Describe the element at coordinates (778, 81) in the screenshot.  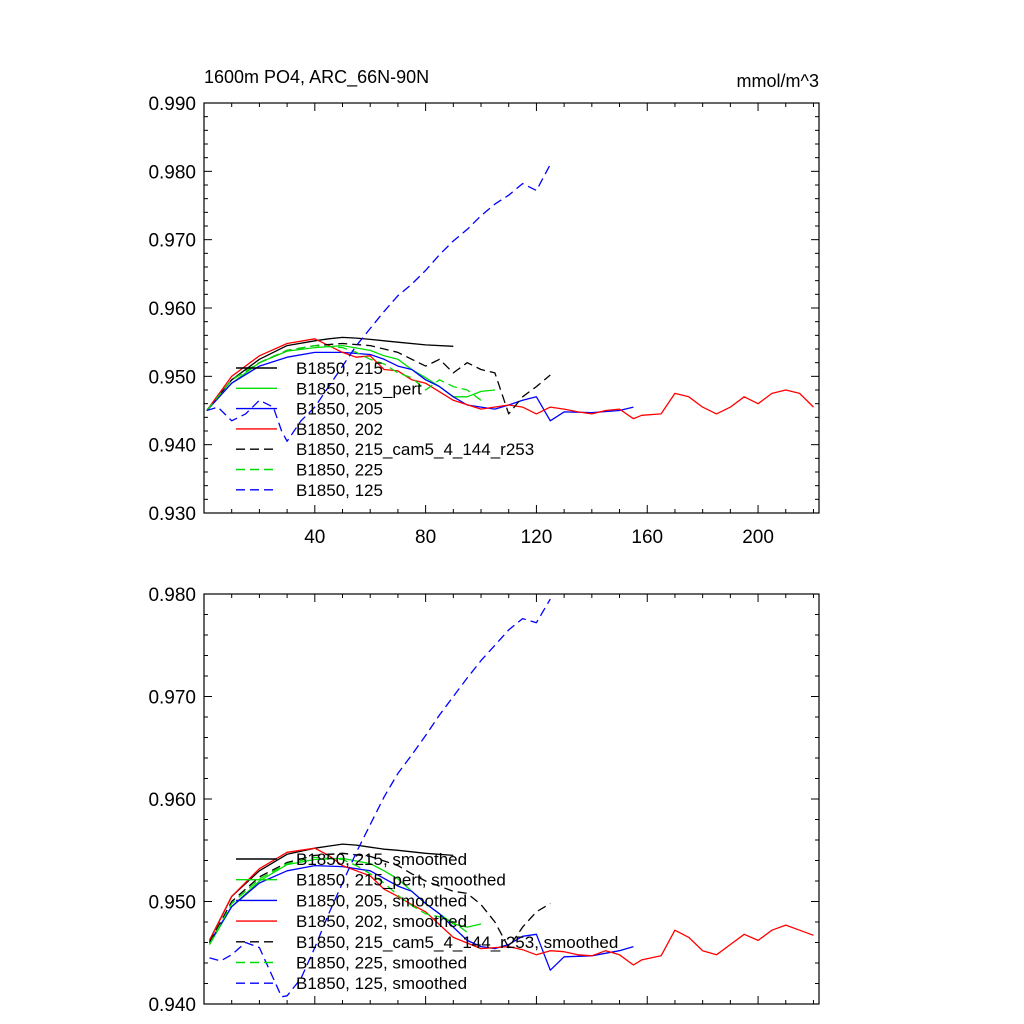
I see `top-chart-units: mmol/m^3` at that location.